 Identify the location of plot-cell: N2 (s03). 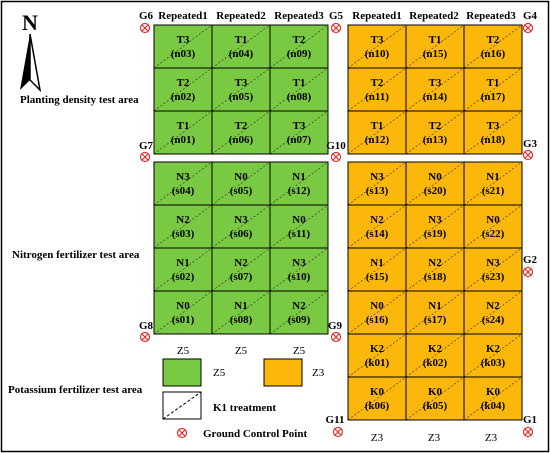
(183, 226).